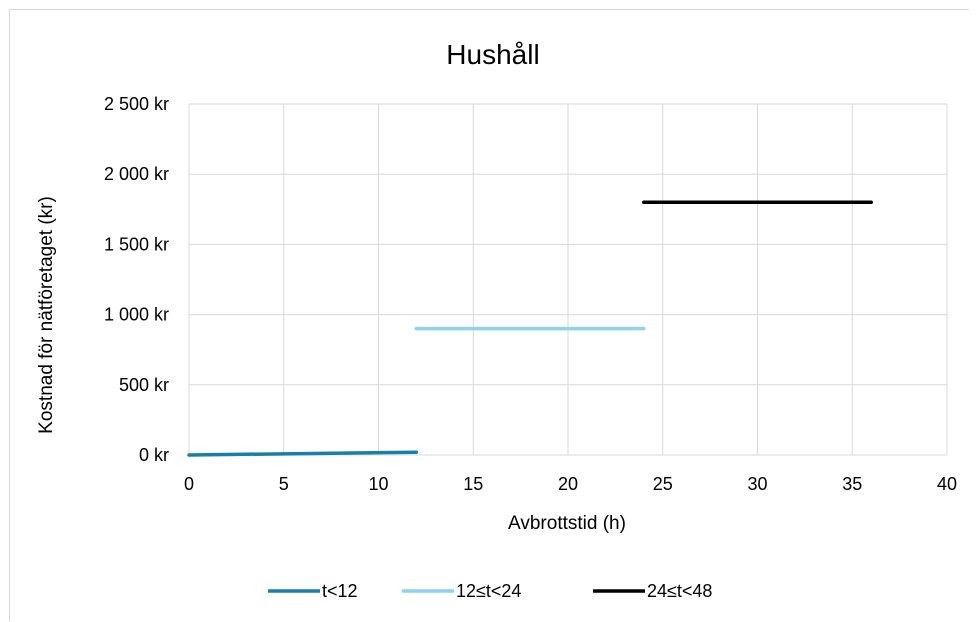 The height and width of the screenshot is (622, 978). I want to click on y-tick-label: 0 kr, so click(154, 455).